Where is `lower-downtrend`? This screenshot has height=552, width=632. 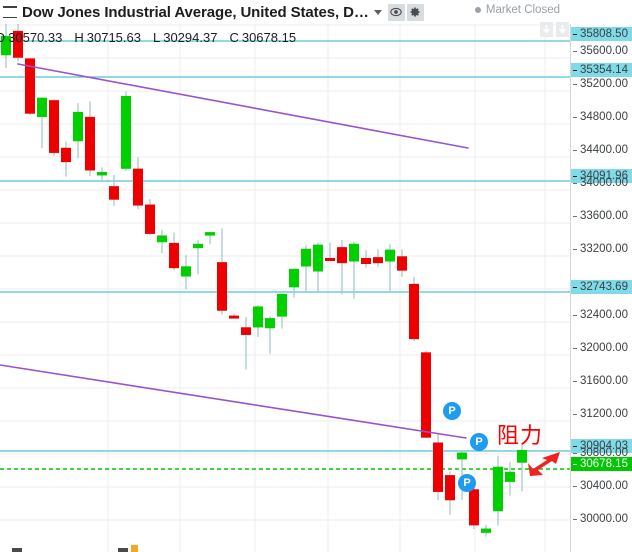
lower-downtrend is located at coordinates (233, 401).